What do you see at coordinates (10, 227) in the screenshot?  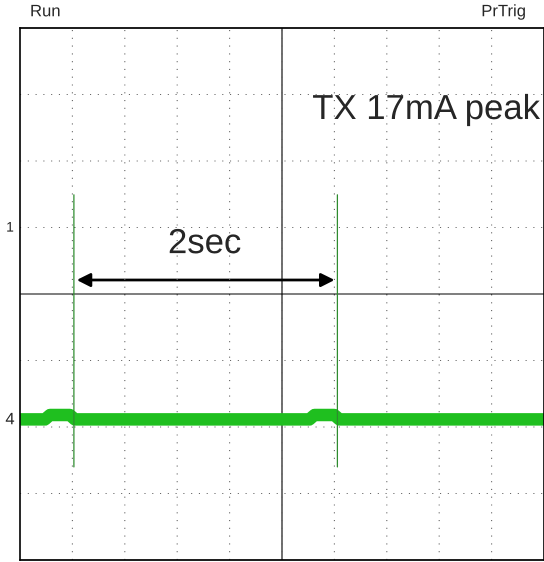 I see `text: 1` at bounding box center [10, 227].